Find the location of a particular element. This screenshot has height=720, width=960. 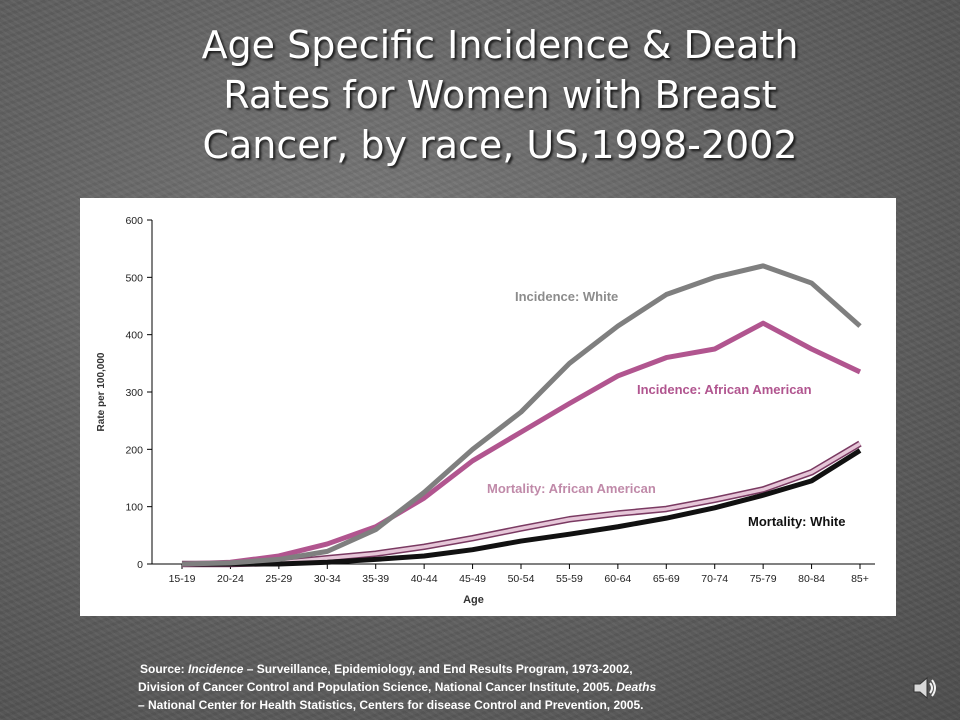

x-tick-label: 15-19 is located at coordinates (182, 579).